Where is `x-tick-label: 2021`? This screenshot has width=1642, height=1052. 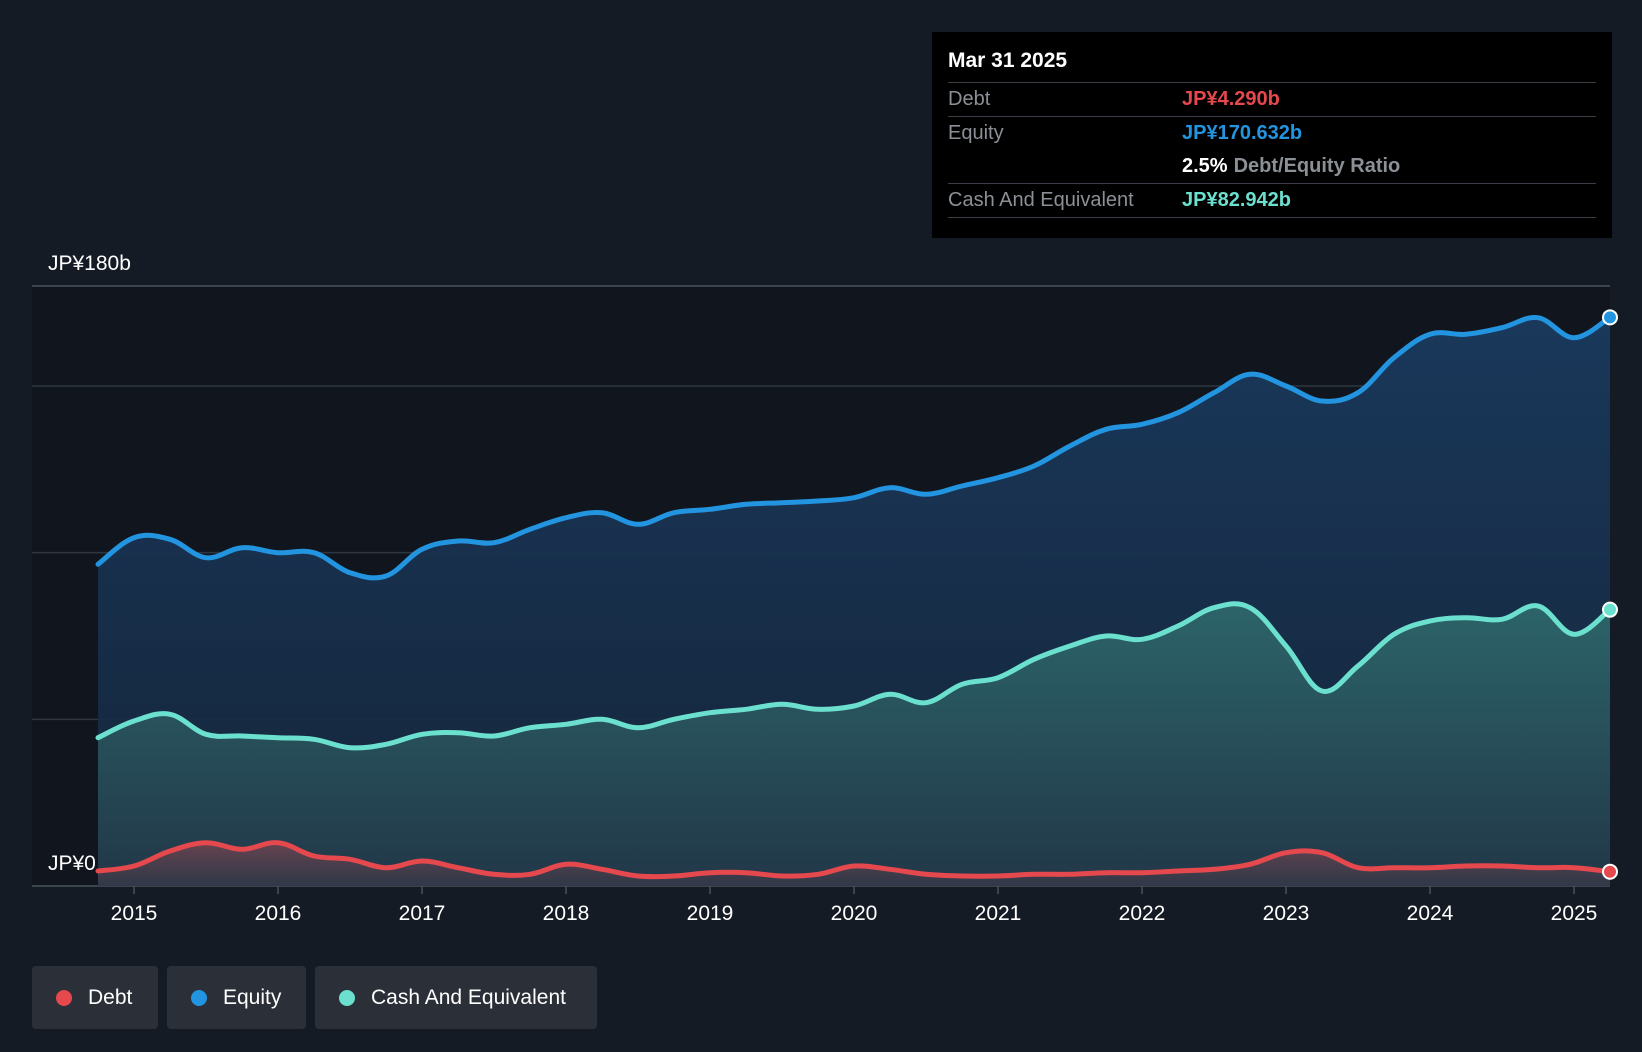
x-tick-label: 2021 is located at coordinates (998, 913).